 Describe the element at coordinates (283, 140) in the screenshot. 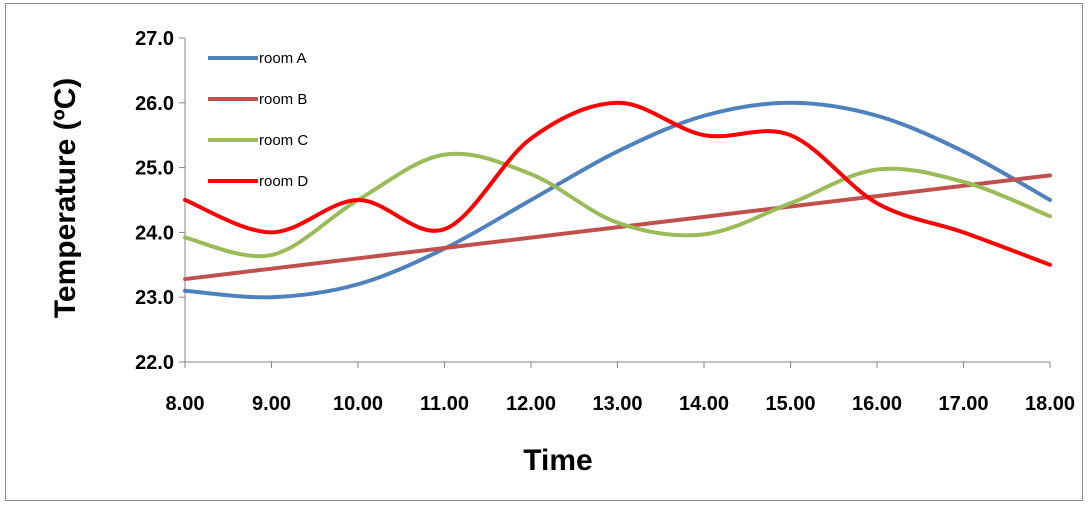

I see `legend-label-room-c: room C` at that location.